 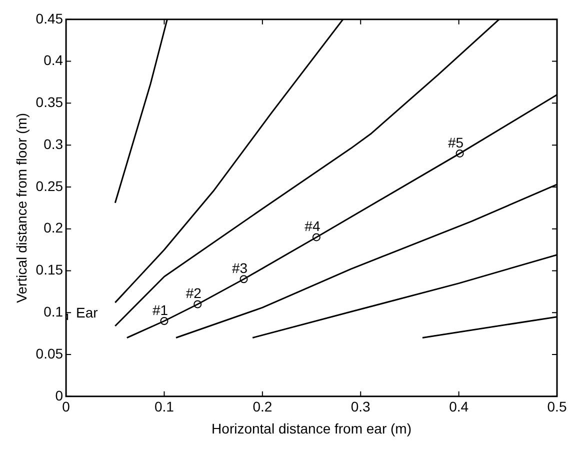 I want to click on y-tick-label: 0.45, so click(x=50, y=18).